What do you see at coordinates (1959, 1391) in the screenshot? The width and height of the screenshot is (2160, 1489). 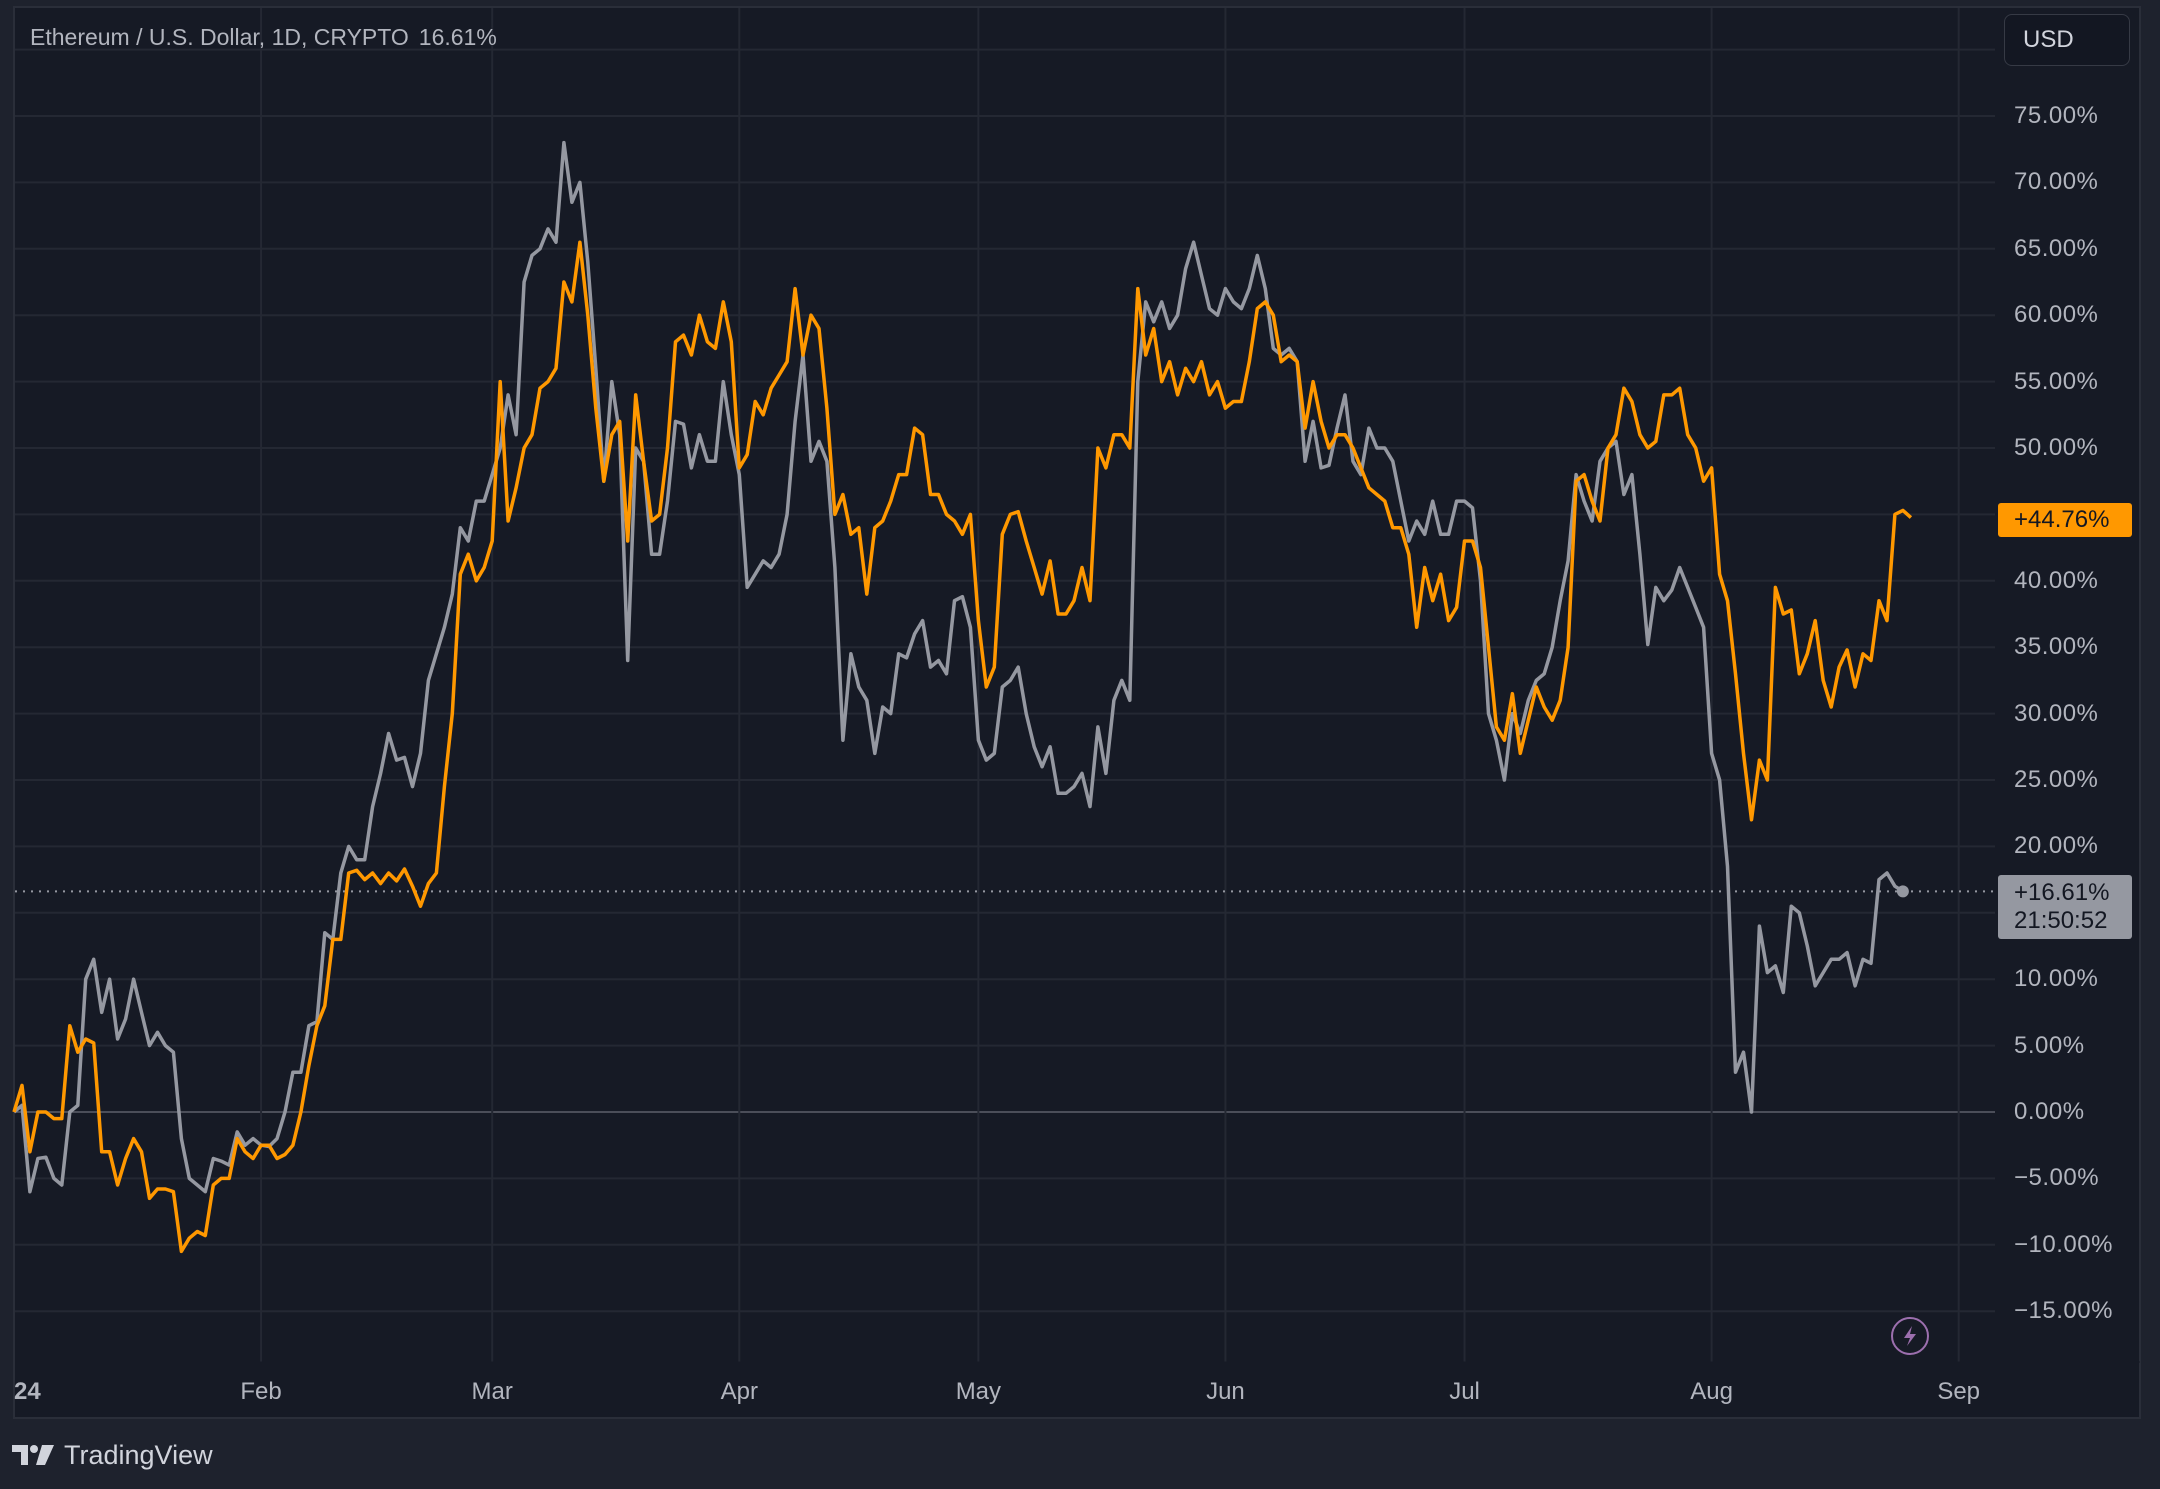 I see `time-tick-label: Sep` at bounding box center [1959, 1391].